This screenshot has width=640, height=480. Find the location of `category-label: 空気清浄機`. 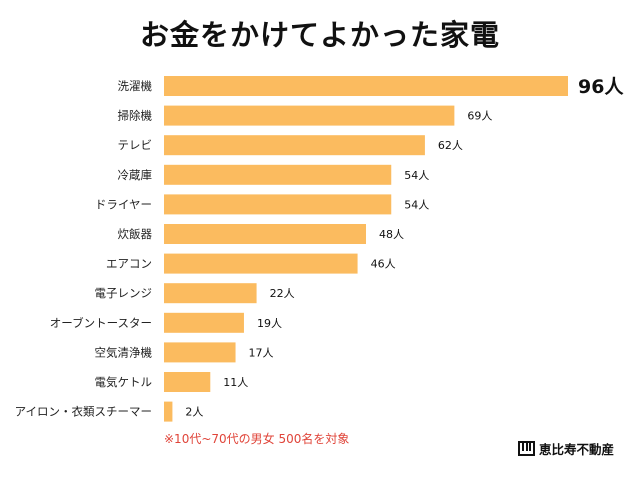

category-label: 空気清浄機 is located at coordinates (124, 352).